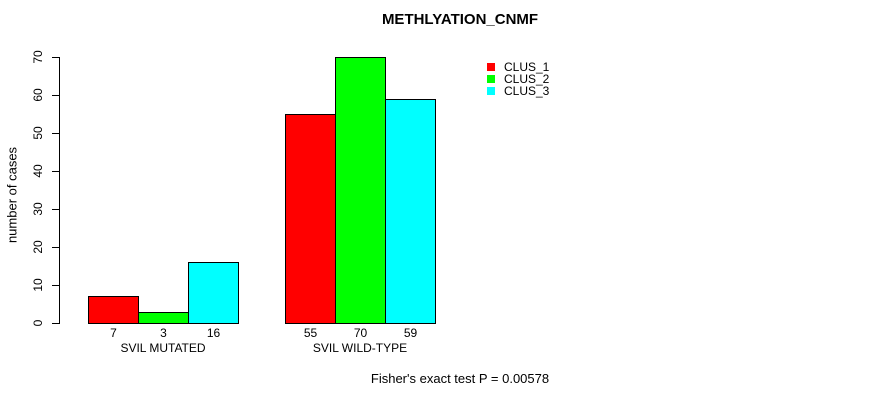 The image size is (890, 400). Describe the element at coordinates (213, 293) in the screenshot. I see `bar-clus_3-svil-mutated` at that location.